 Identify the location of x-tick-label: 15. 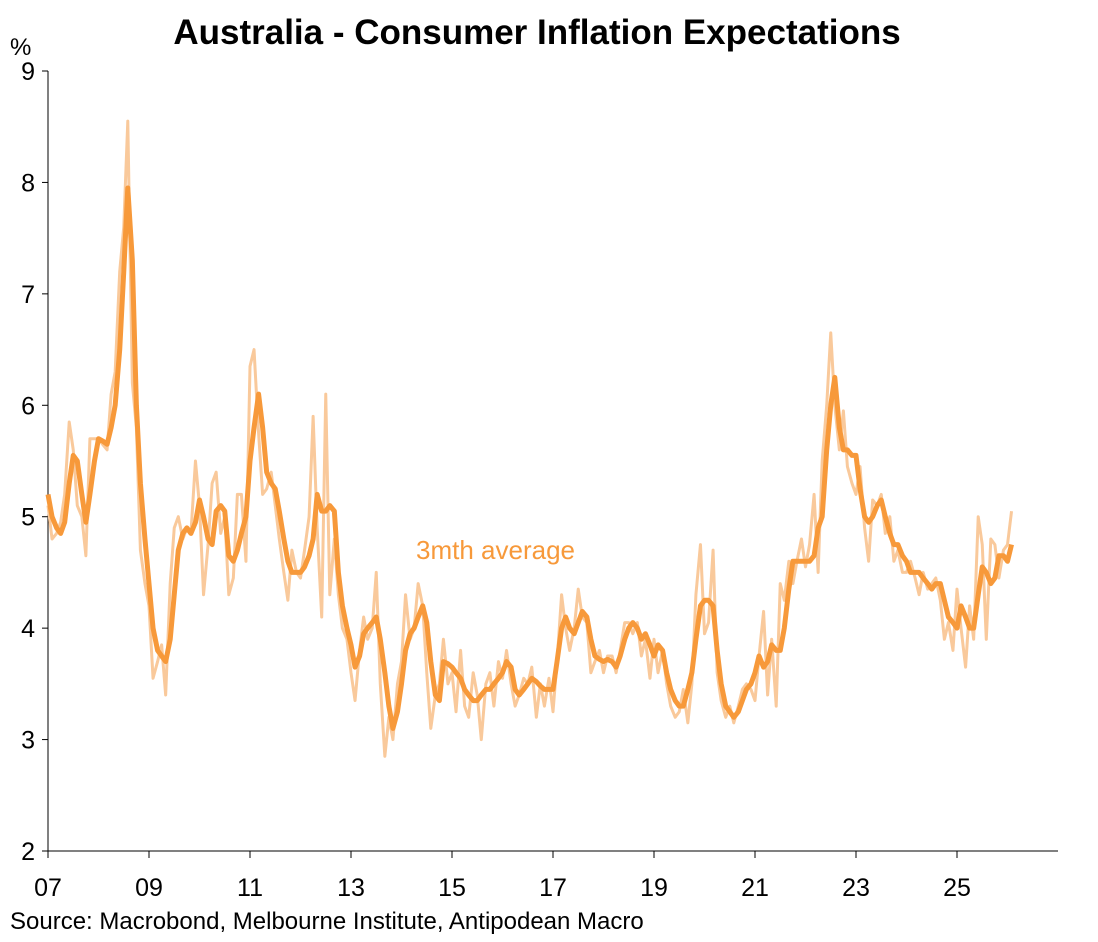
(452, 888).